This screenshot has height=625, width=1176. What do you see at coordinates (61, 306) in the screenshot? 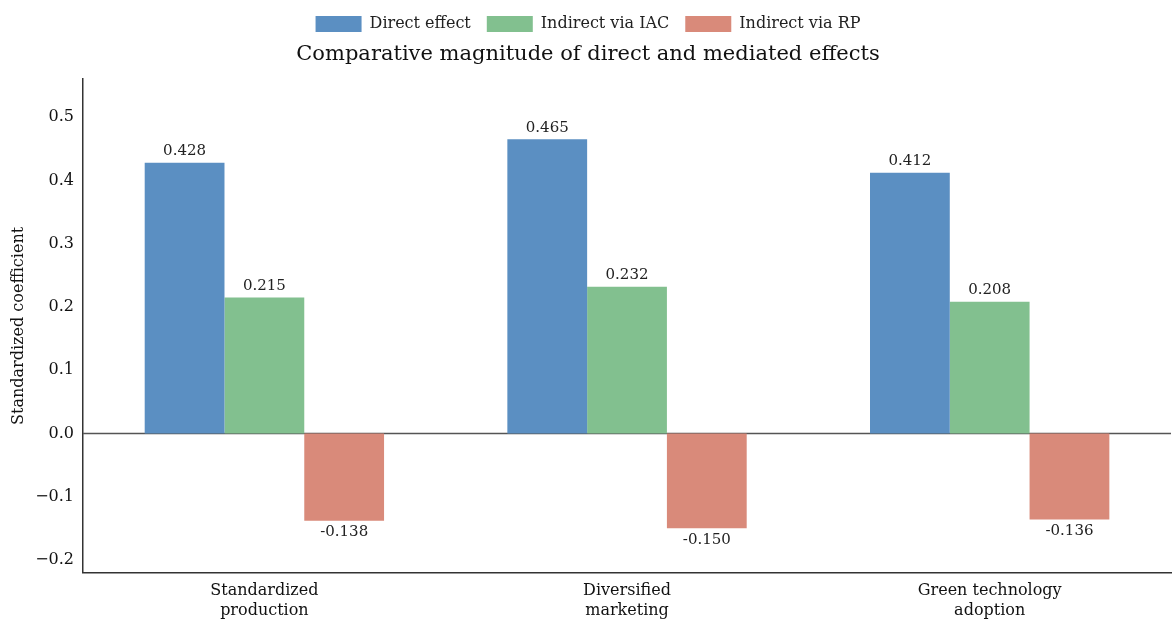
I see `y-tick-label: 0.2` at bounding box center [61, 306].